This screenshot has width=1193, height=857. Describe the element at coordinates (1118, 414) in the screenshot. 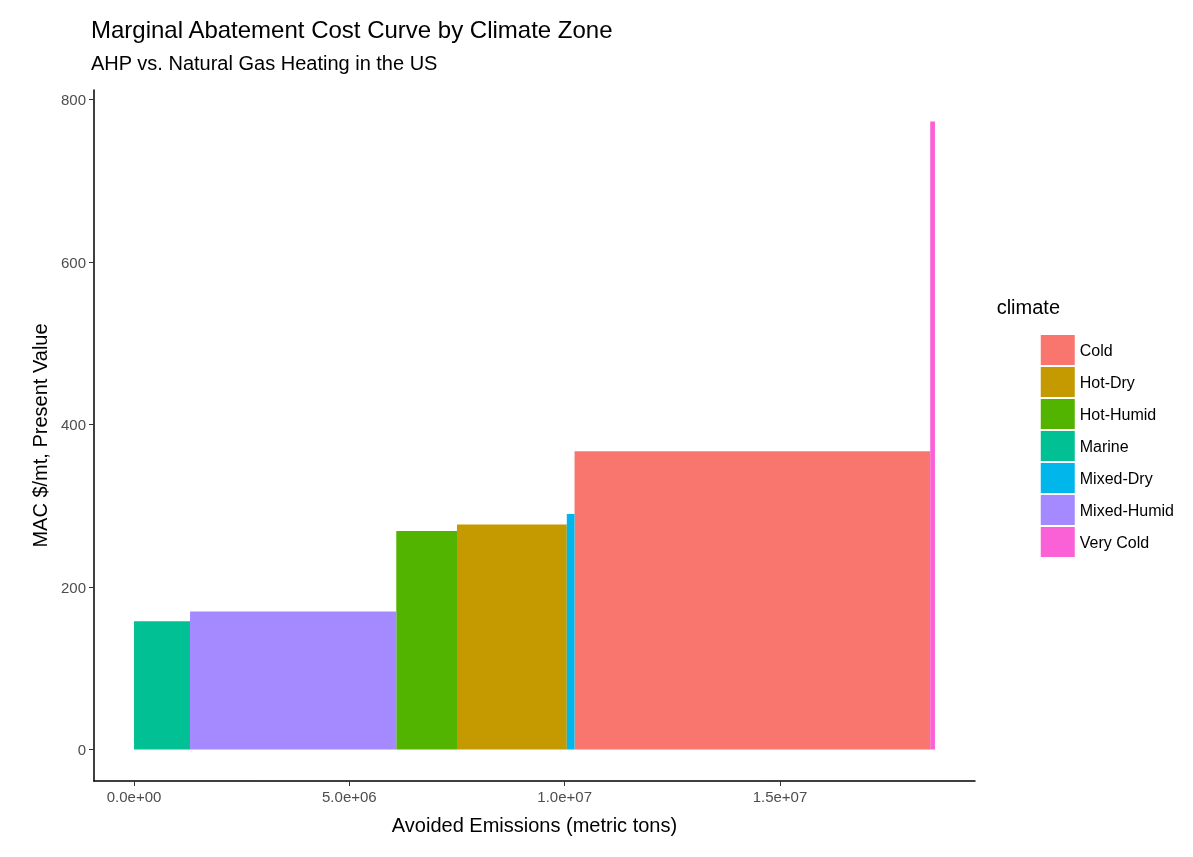

I see `legend-label: Hot-Humid` at that location.